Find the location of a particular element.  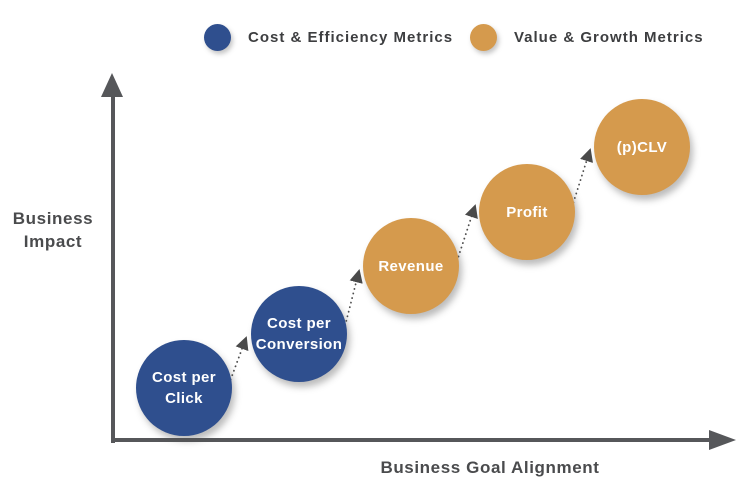

metric-node-profit: Profit is located at coordinates (527, 212).